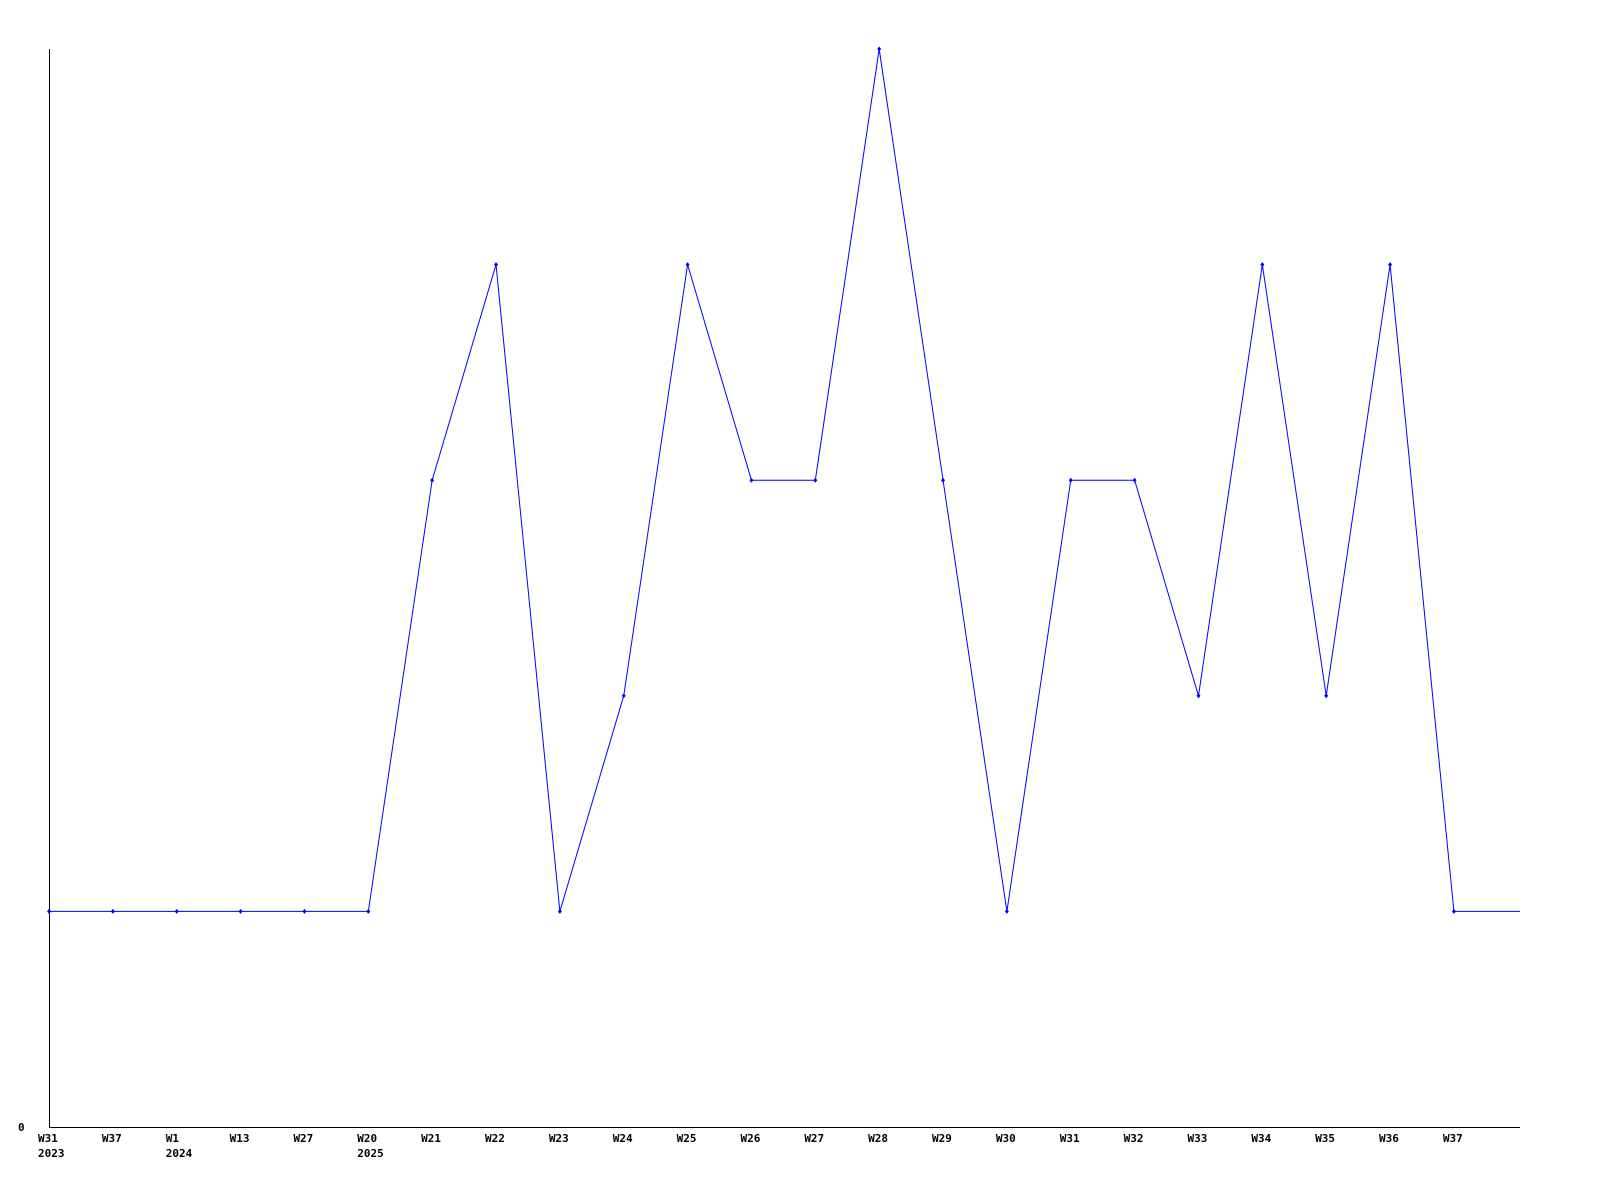 This screenshot has height=1200, width=1600. I want to click on x-tick-label: W32, so click(1134, 1138).